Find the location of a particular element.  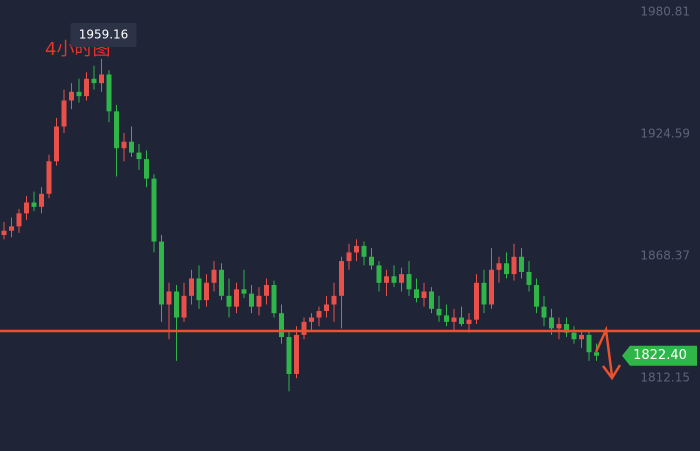

high-label: 1959.16 is located at coordinates (104, 35).